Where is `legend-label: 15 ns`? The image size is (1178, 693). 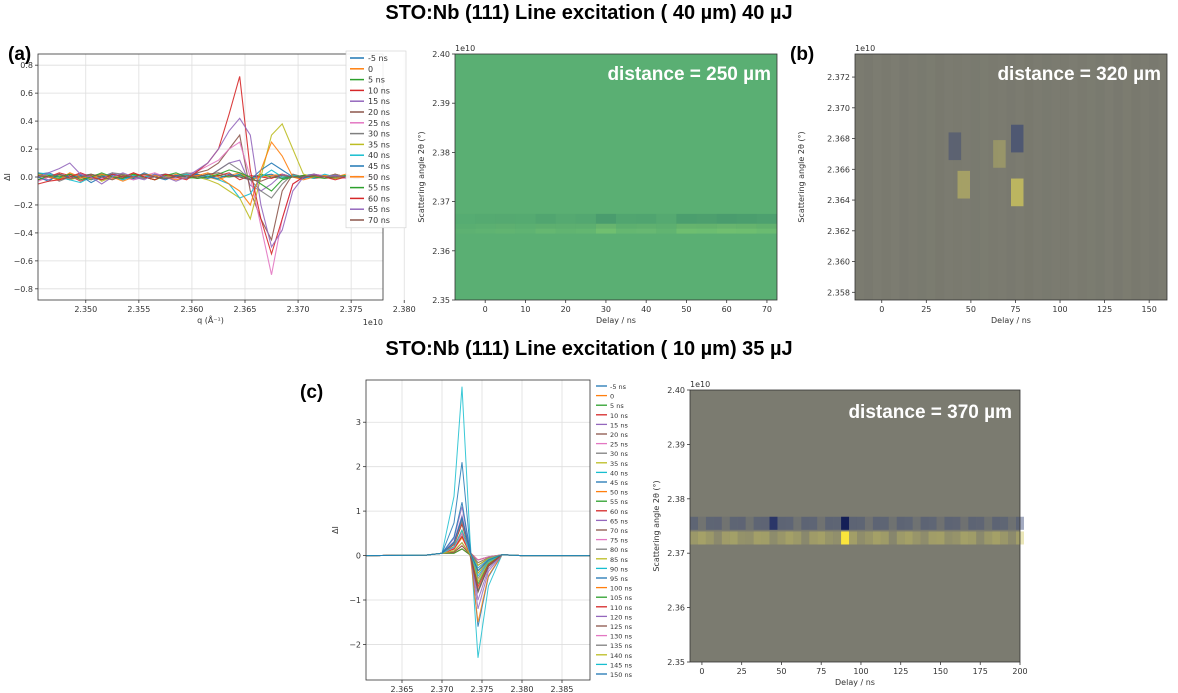 legend-label: 15 ns is located at coordinates (379, 101).